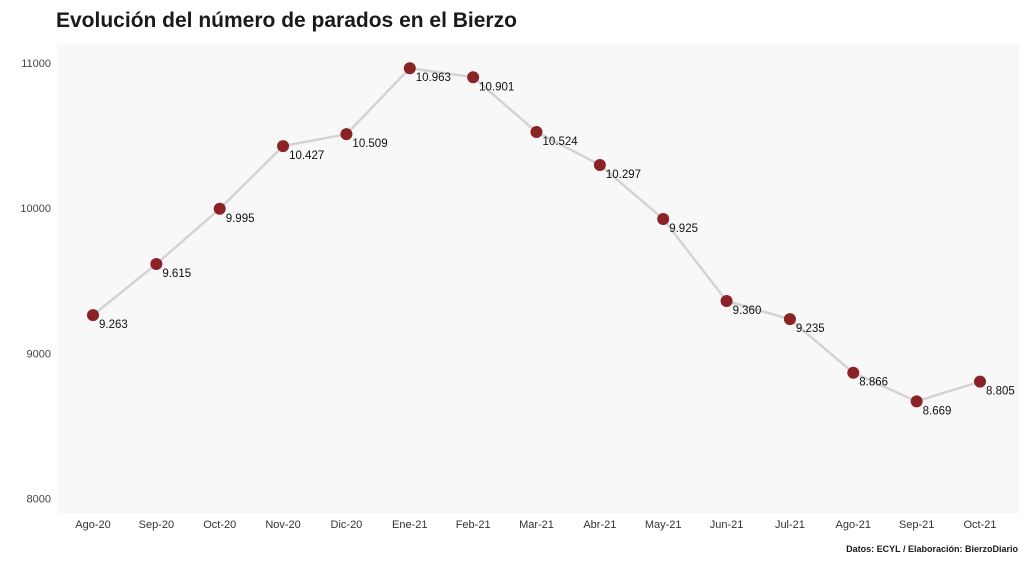 The width and height of the screenshot is (1024, 561). I want to click on data-label: 10.901, so click(496, 87).